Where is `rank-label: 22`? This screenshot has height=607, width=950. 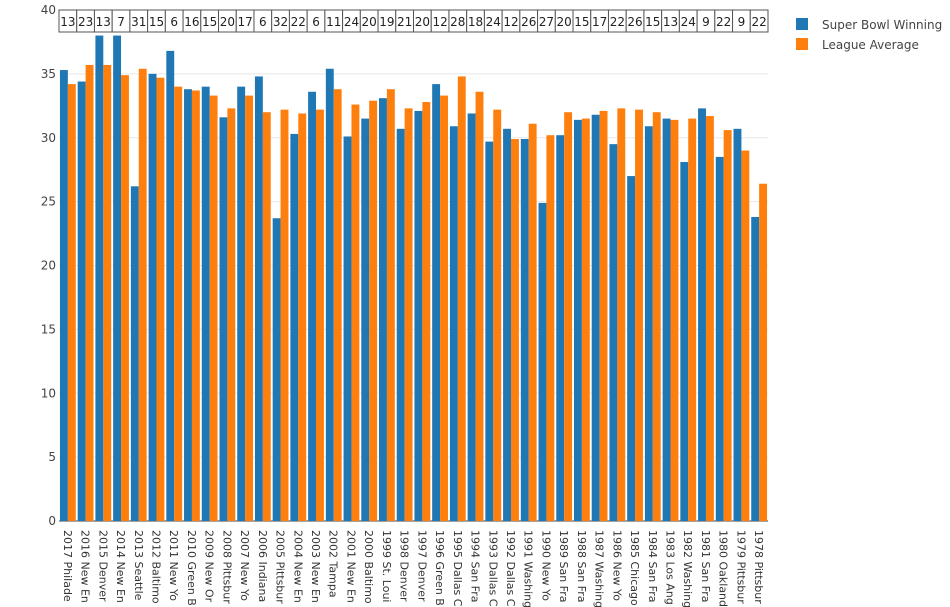
rank-label: 22 is located at coordinates (298, 22).